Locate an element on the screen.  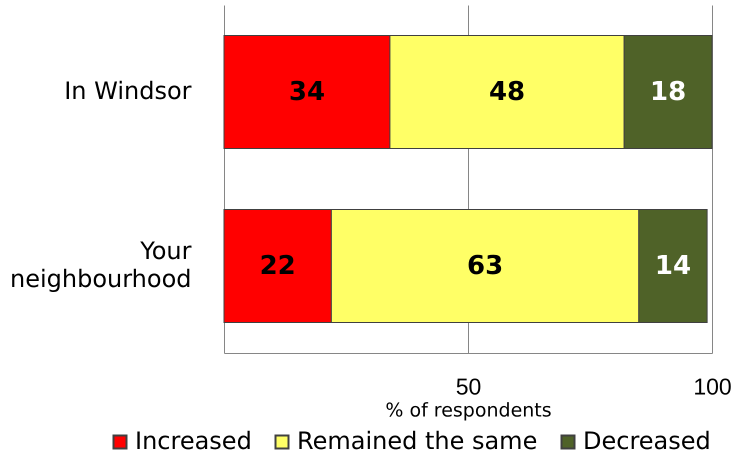
data-label: 22 is located at coordinates (278, 266).